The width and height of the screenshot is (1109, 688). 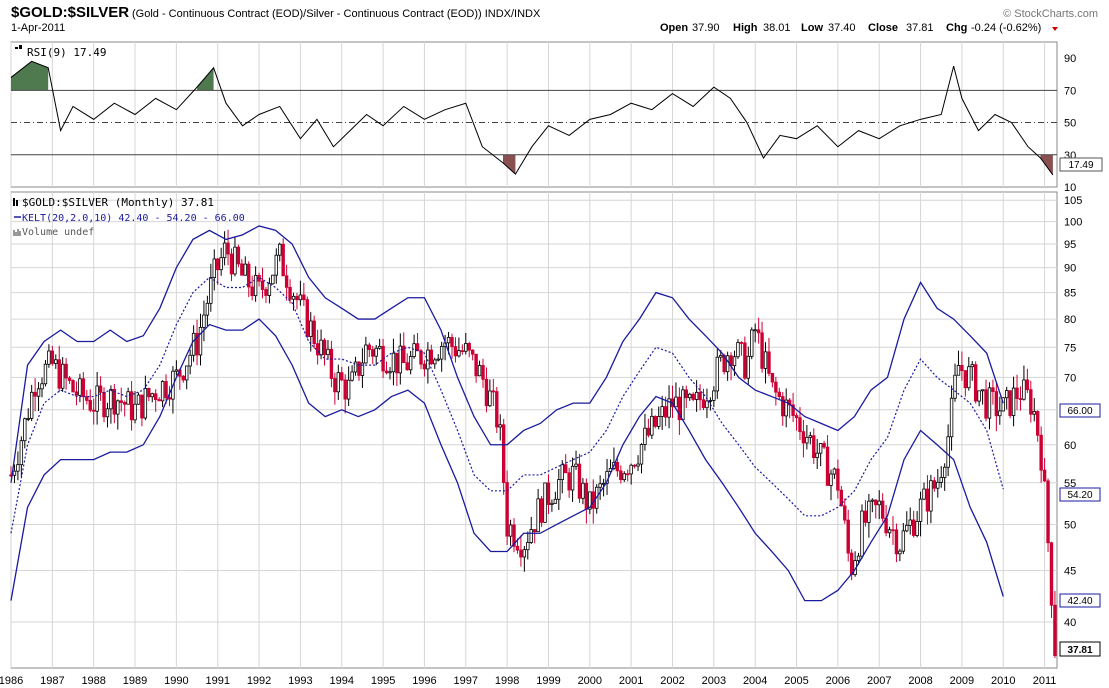 I want to click on lower-band-tag: 42.40, so click(x=1079, y=601).